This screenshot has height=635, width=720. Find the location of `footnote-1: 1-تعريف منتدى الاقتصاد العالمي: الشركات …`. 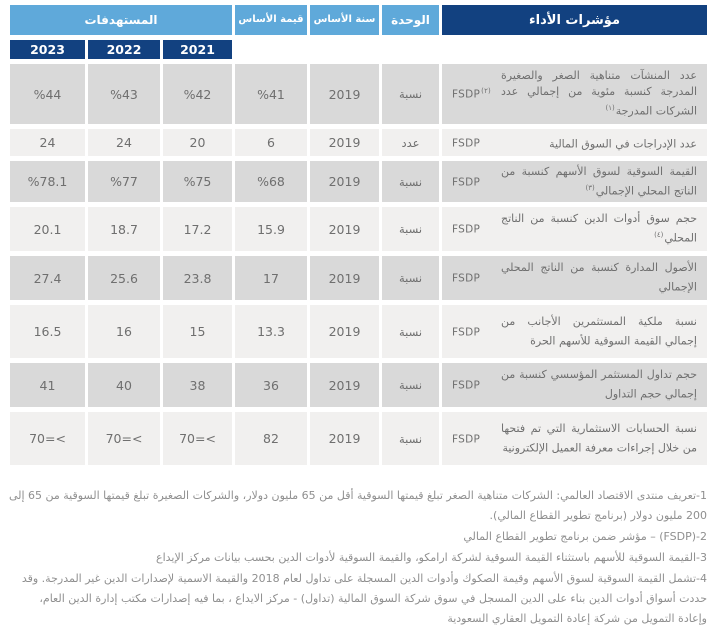

footnote-1: 1-تعريف منتدى الاقتصاد العالمي: الشركات … is located at coordinates (357, 505).